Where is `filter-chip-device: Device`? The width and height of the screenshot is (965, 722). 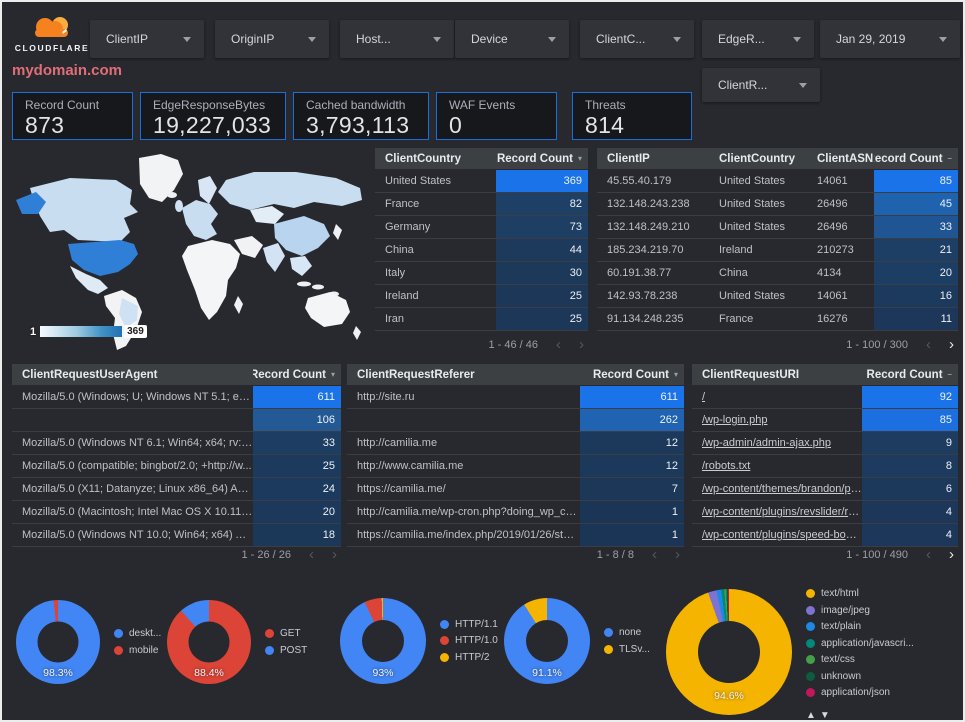
filter-chip-device: Device is located at coordinates (512, 39).